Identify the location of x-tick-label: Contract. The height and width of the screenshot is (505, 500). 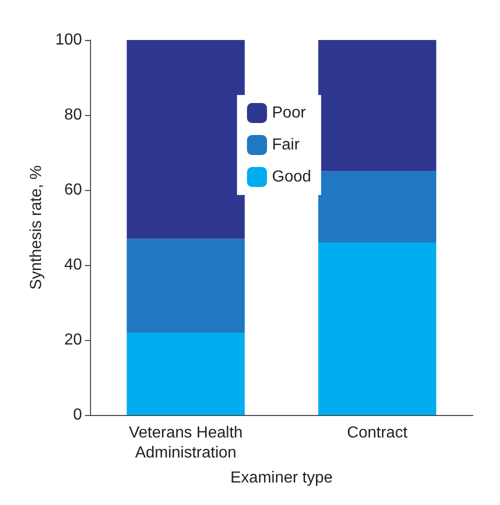
(377, 433).